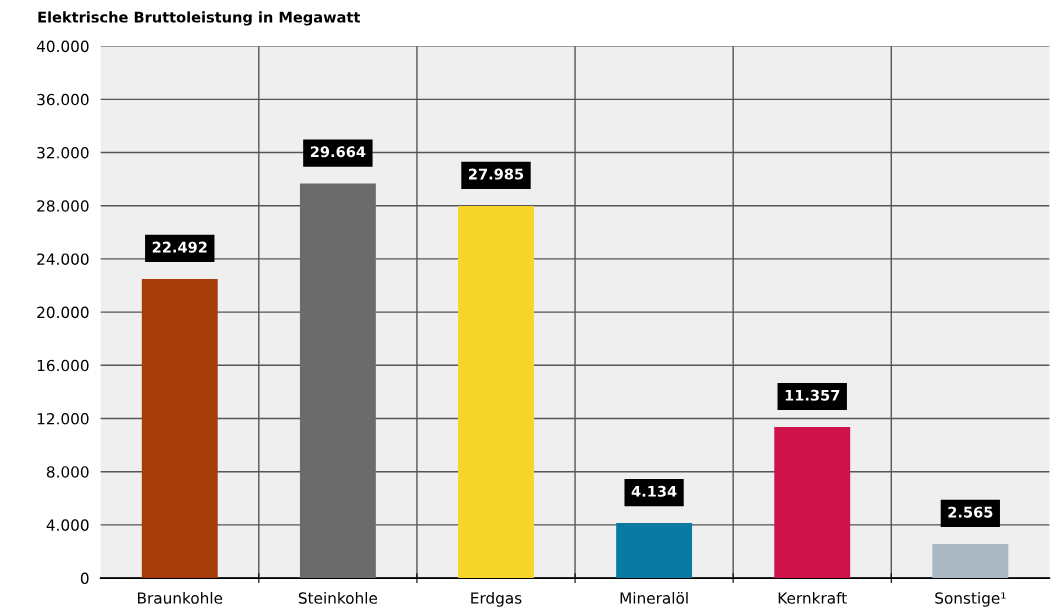  Describe the element at coordinates (654, 597) in the screenshot. I see `x-tick-label: Mineralöl` at that location.